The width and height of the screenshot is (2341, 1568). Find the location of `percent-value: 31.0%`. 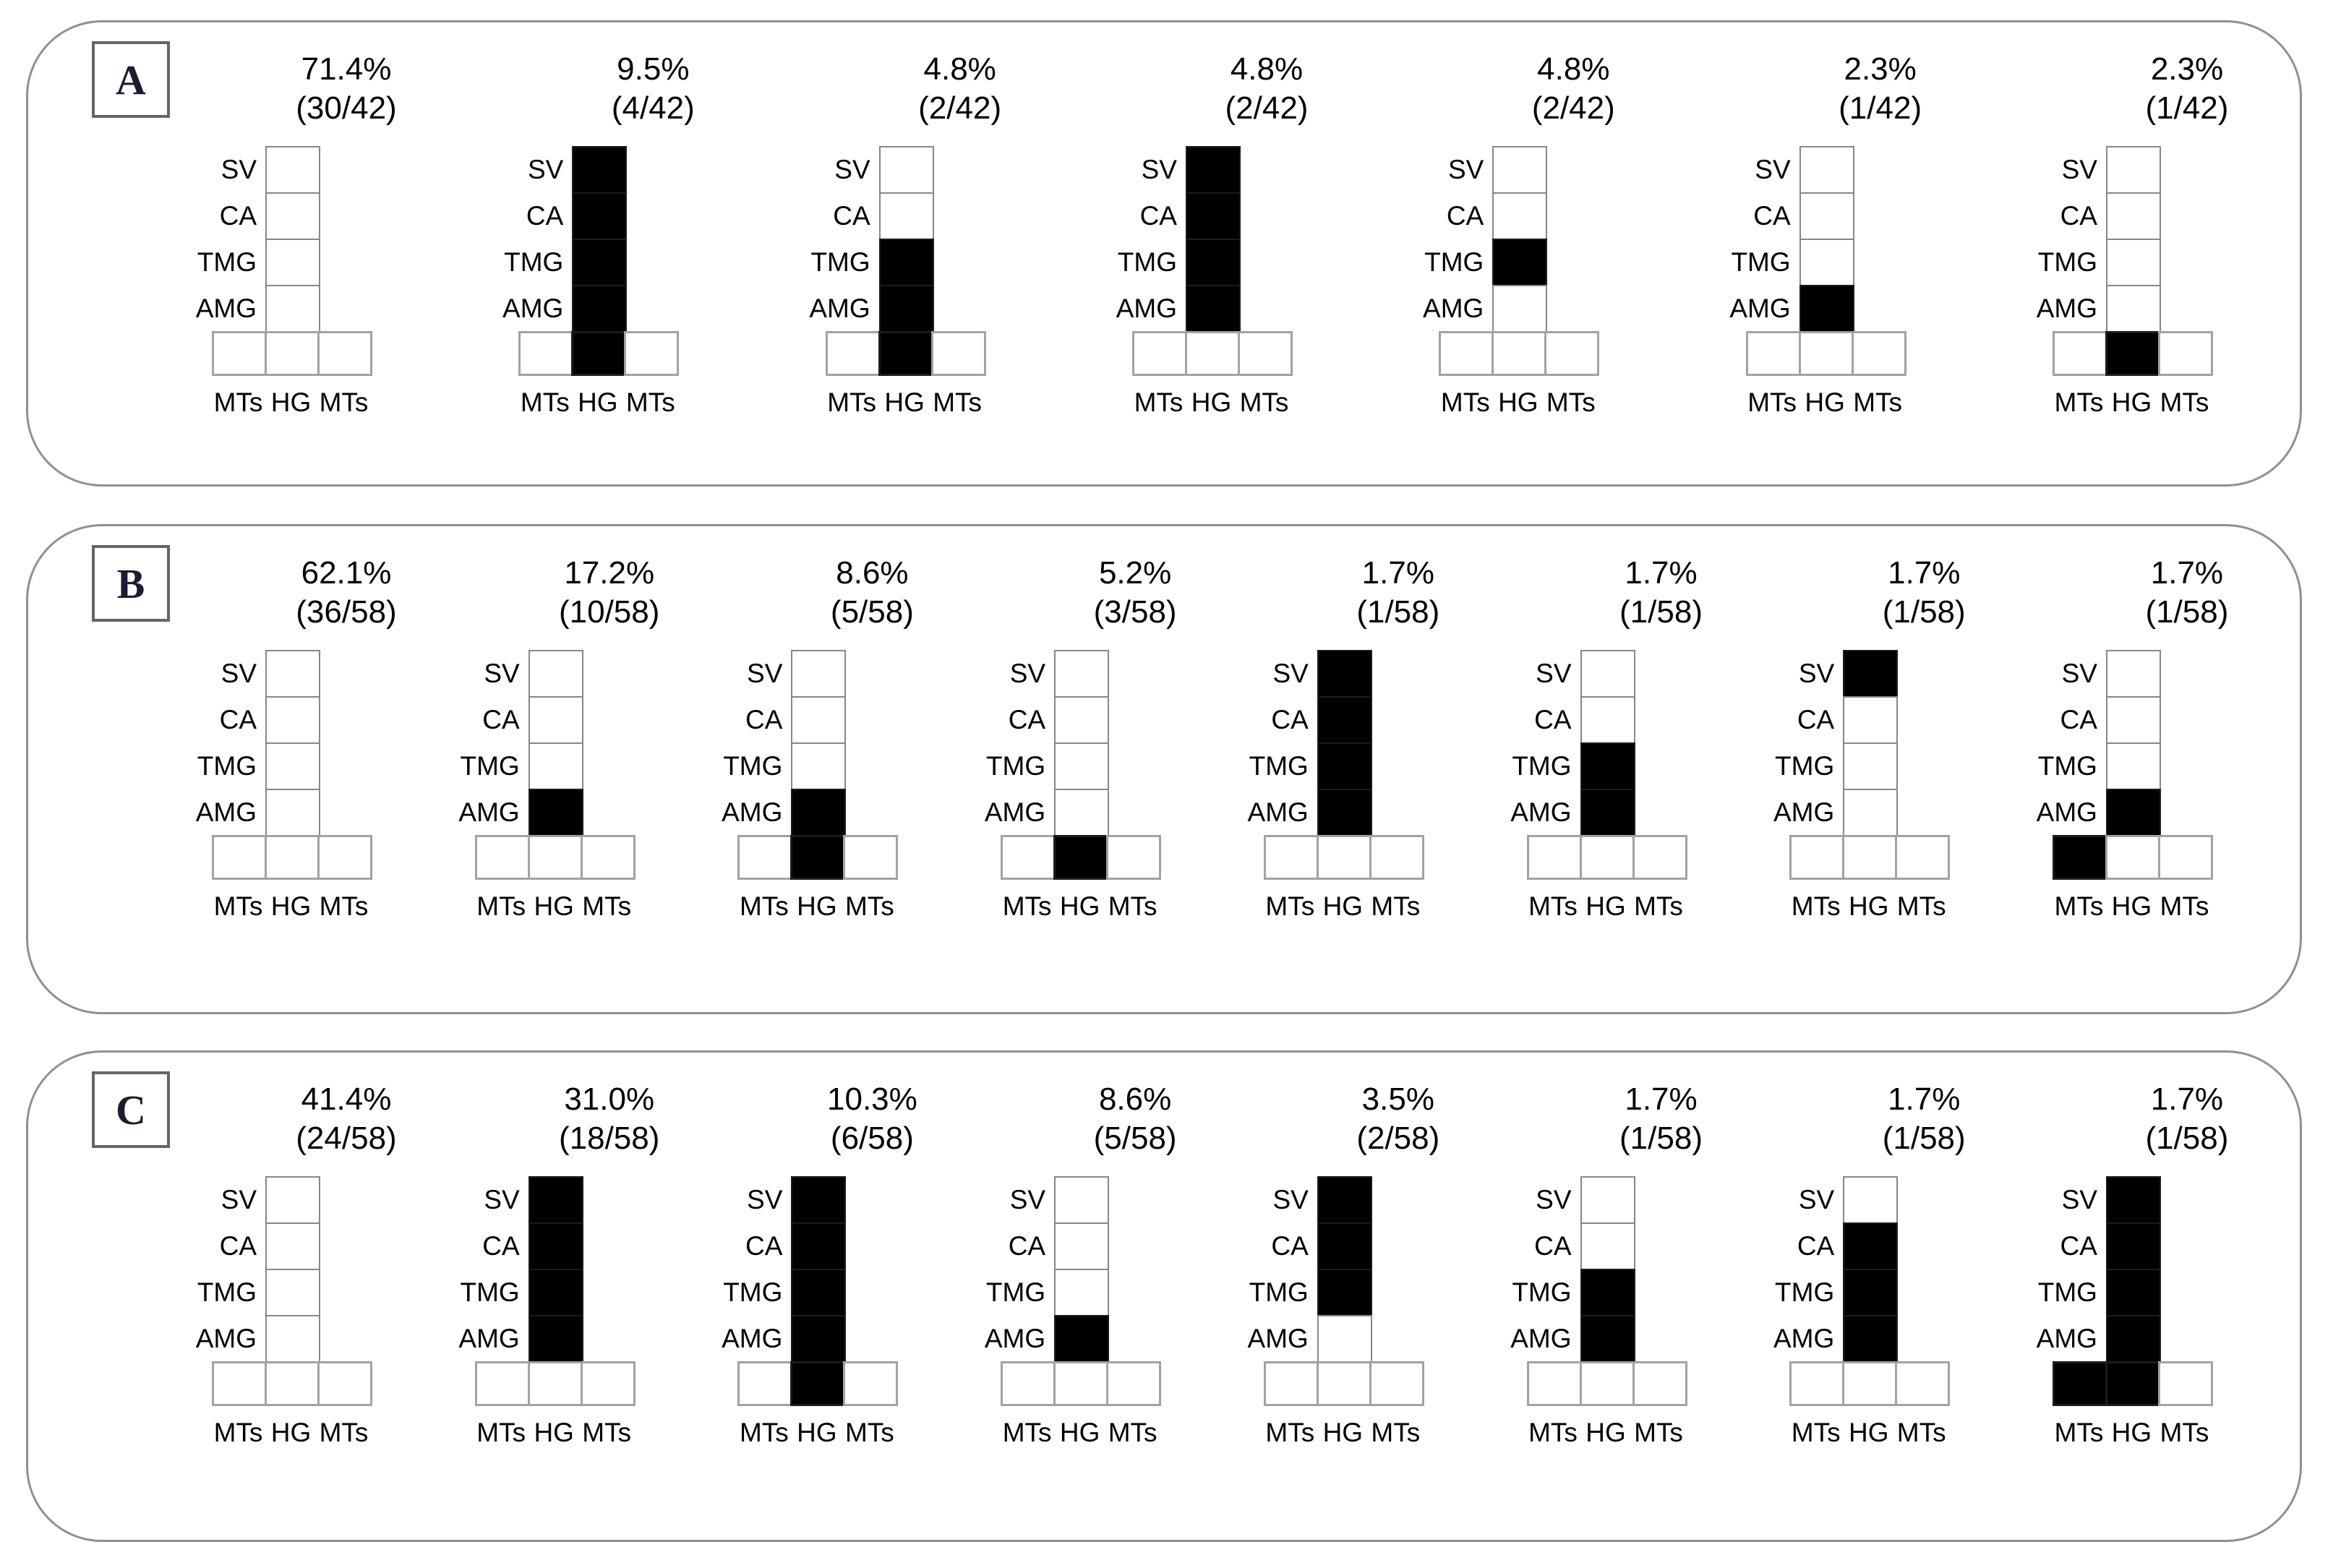

percent-value: 31.0% is located at coordinates (609, 1099).